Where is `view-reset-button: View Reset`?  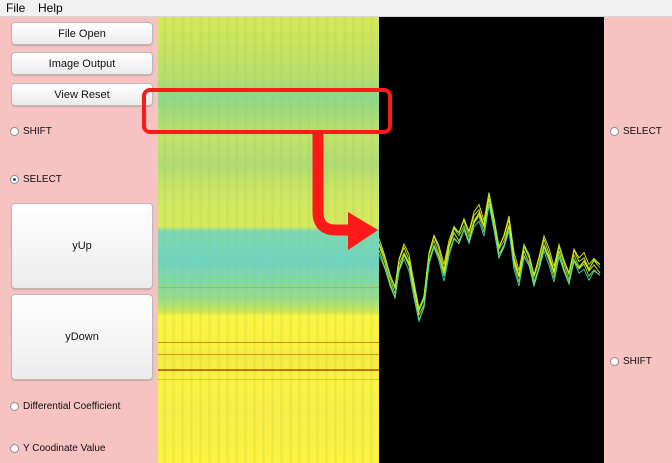 view-reset-button: View Reset is located at coordinates (82, 94).